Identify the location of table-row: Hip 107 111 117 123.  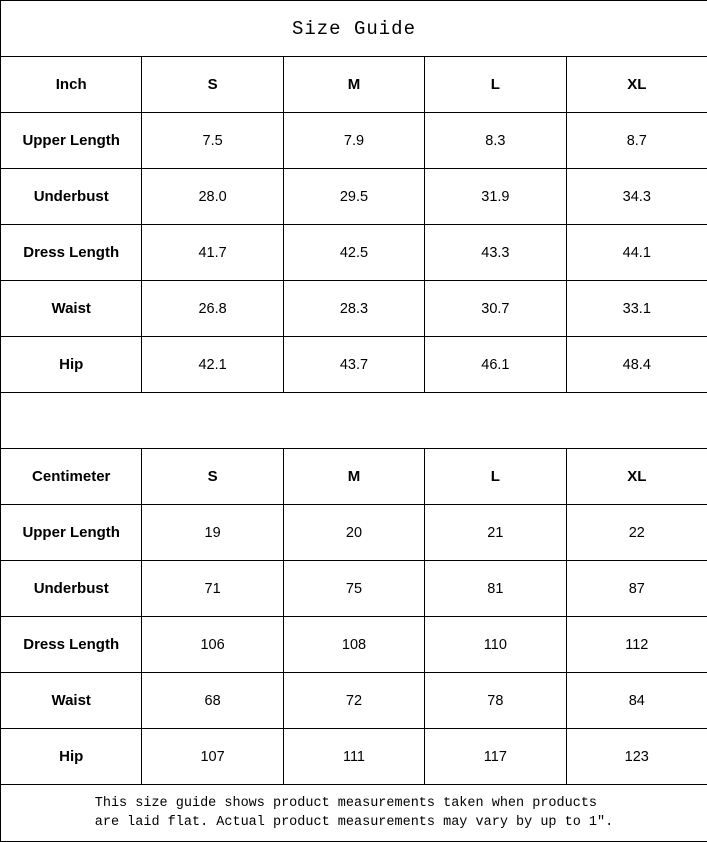
(353, 756).